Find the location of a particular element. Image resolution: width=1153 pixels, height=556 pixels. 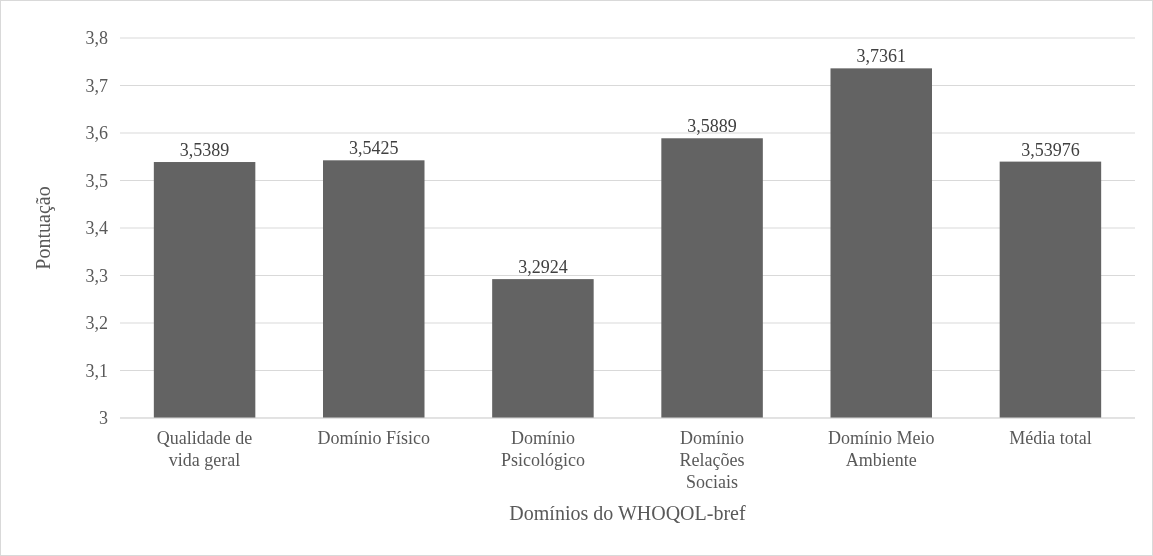

data-label: 3,5425 is located at coordinates (374, 148).